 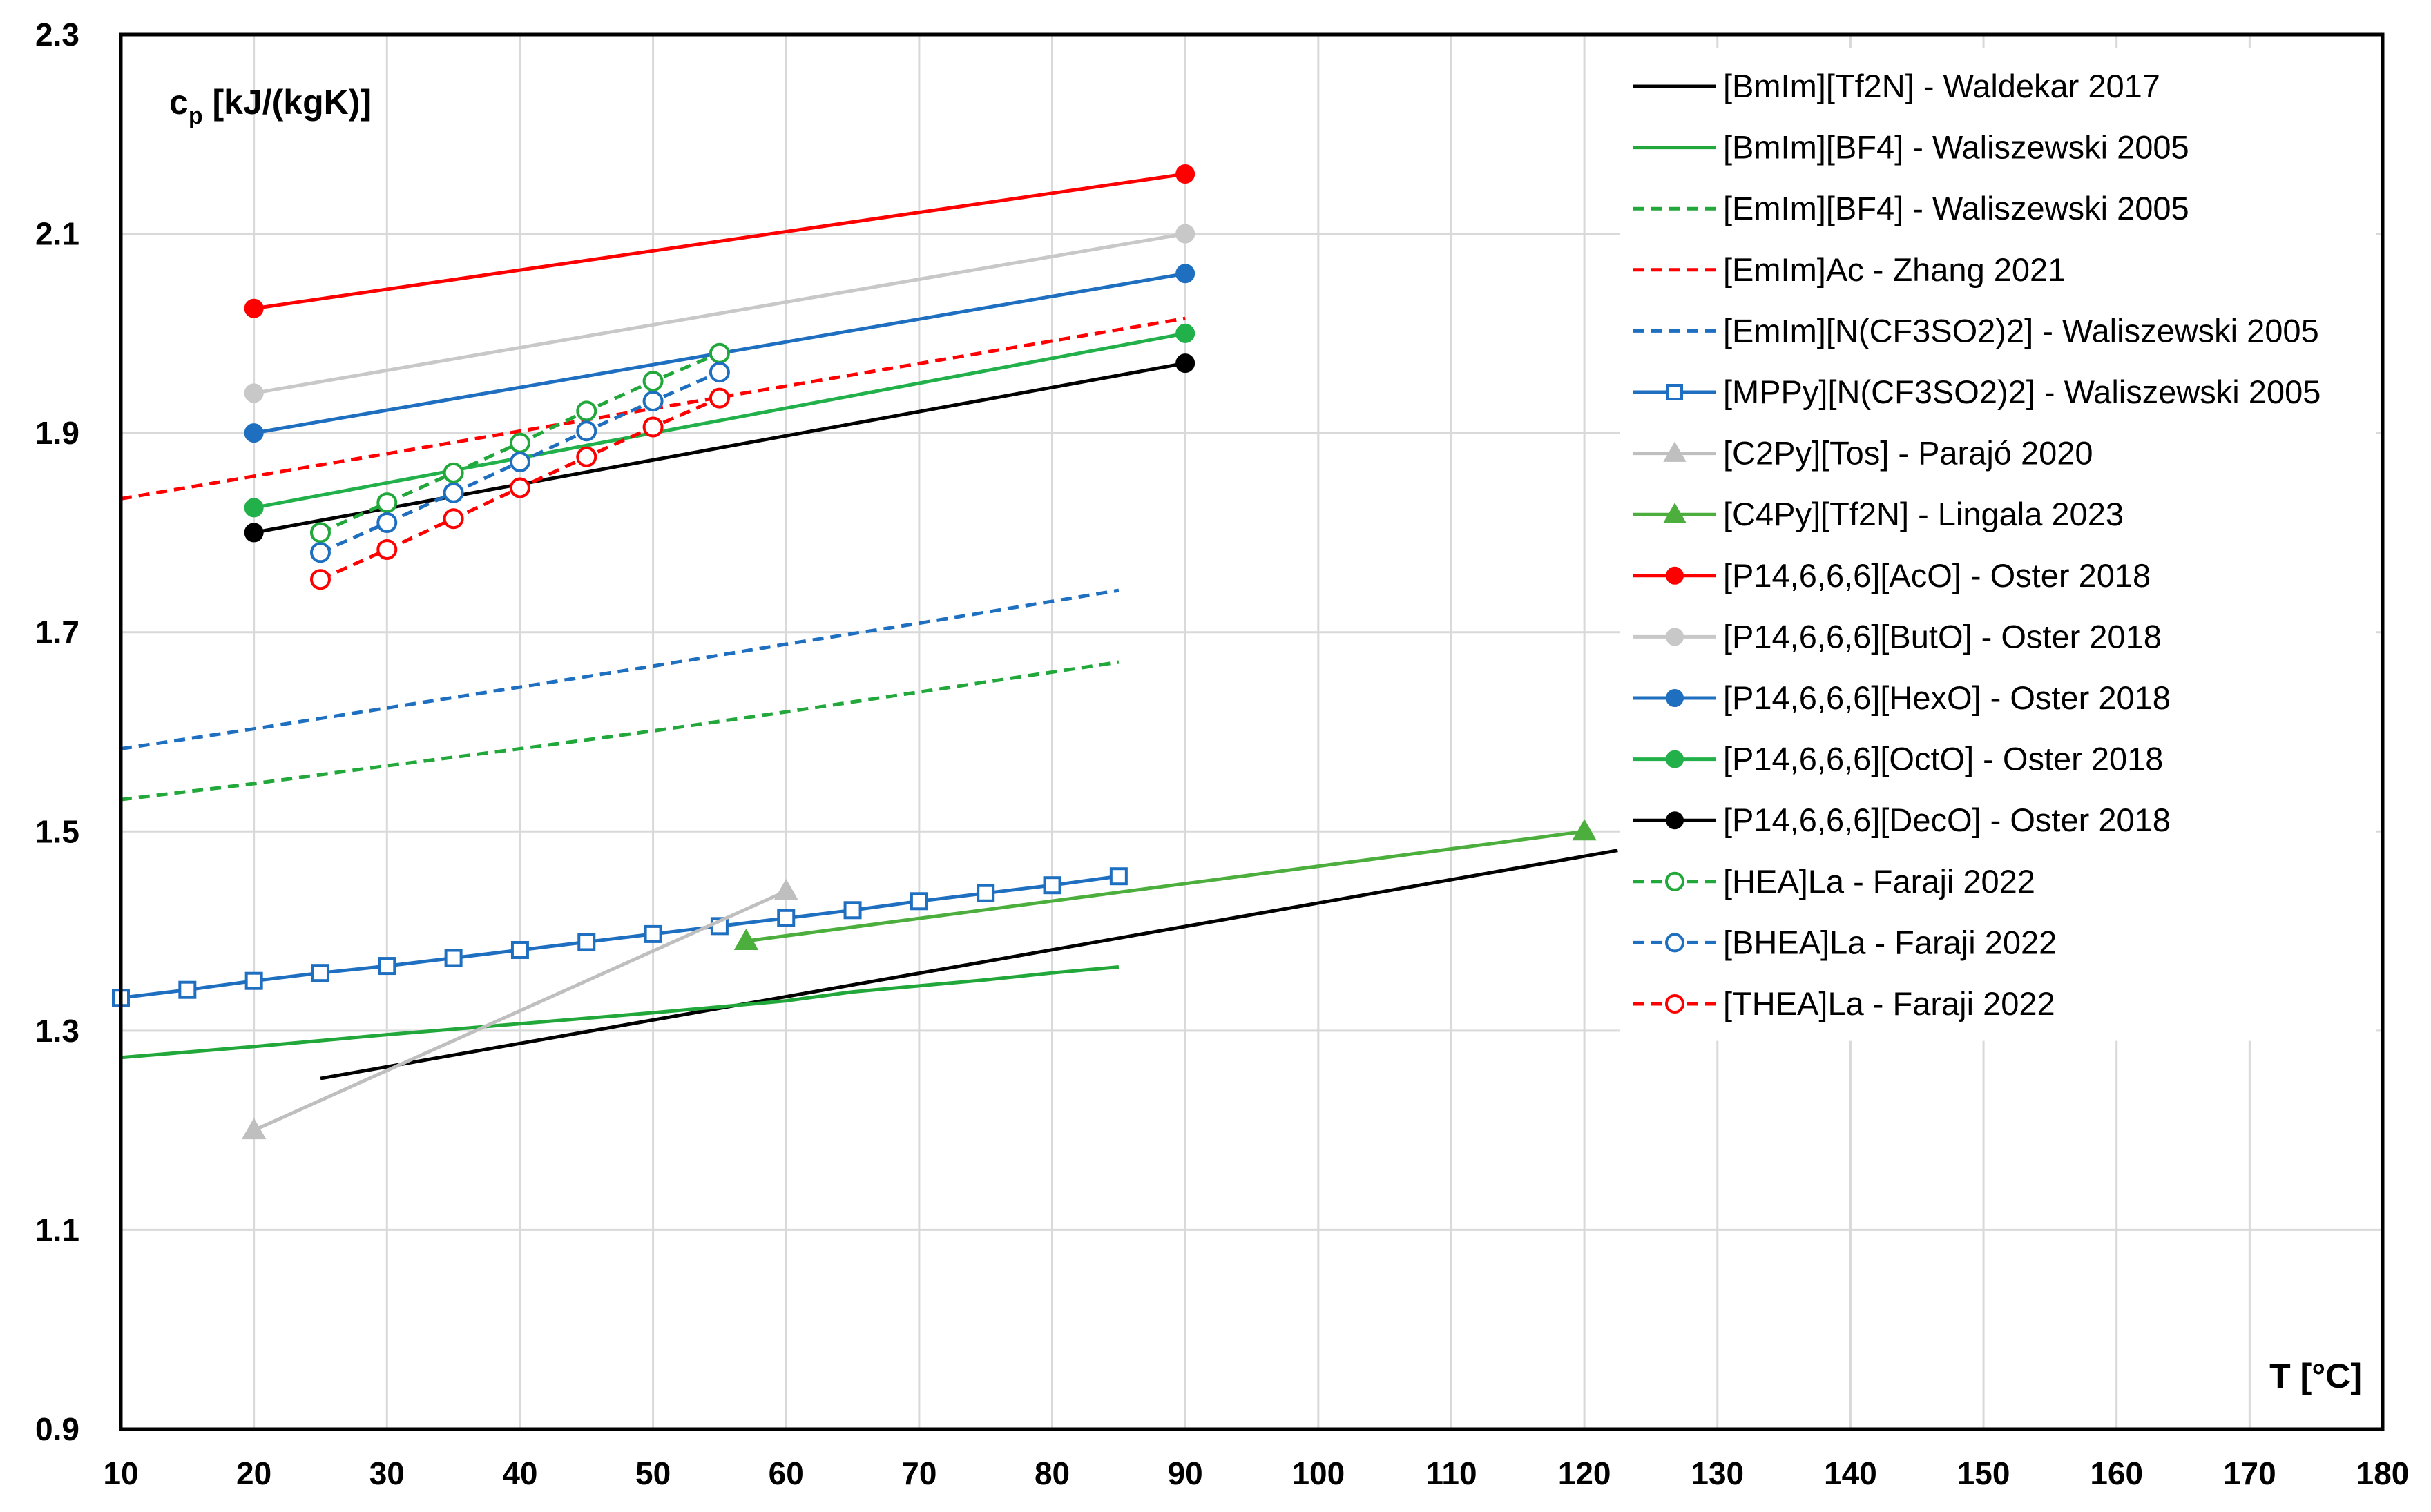 What do you see at coordinates (519, 1473) in the screenshot?
I see `x-tick-label: 40` at bounding box center [519, 1473].